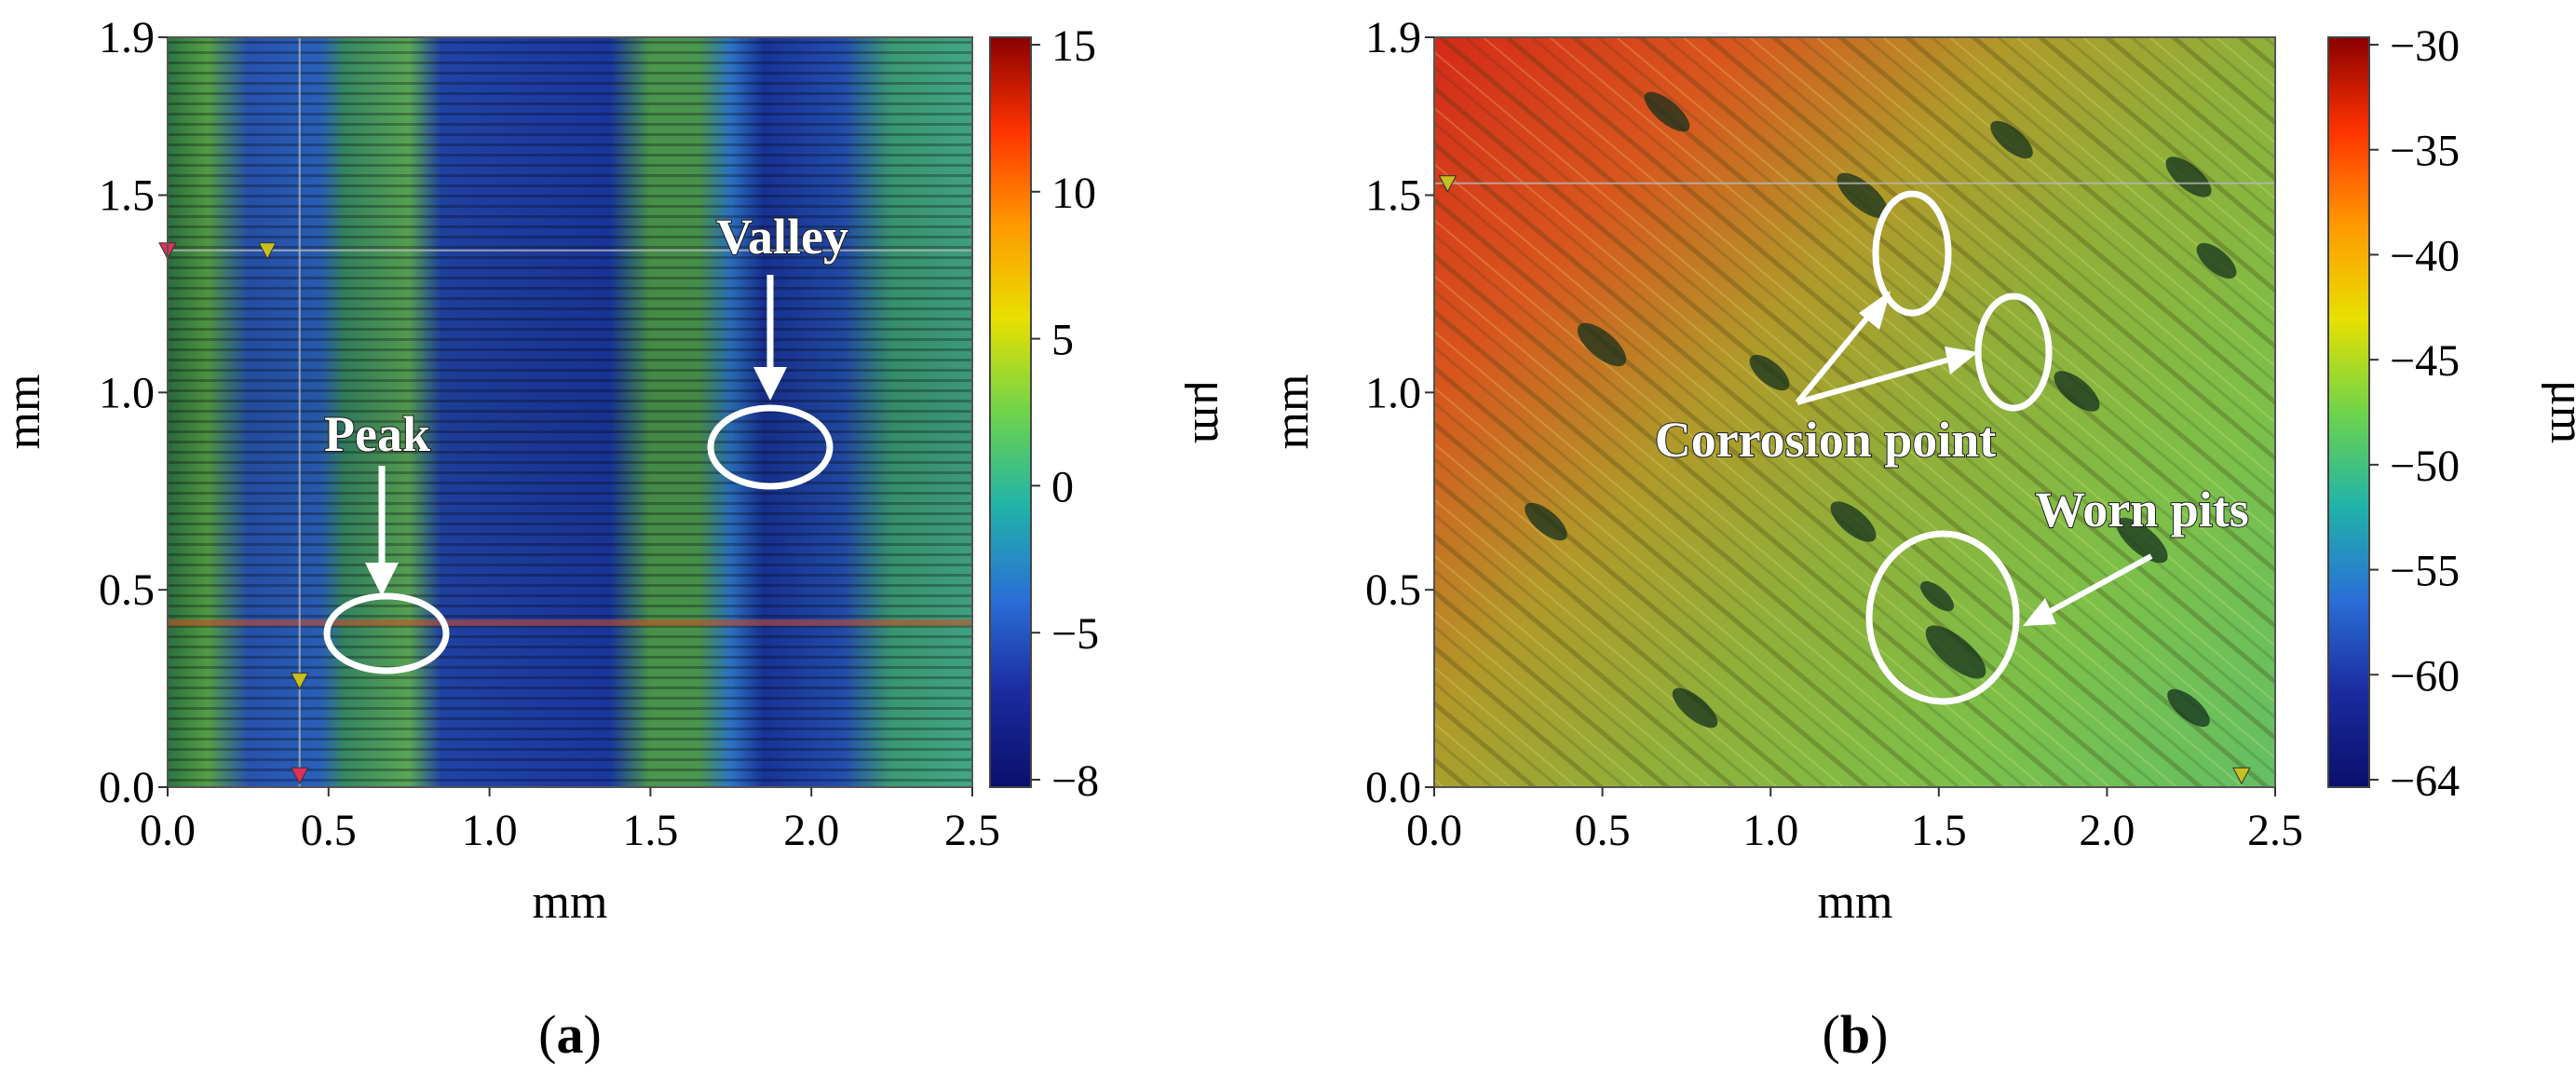 The height and width of the screenshot is (1075, 2576). Describe the element at coordinates (1075, 634) in the screenshot. I see `colorbar-tick-label: −5` at that location.